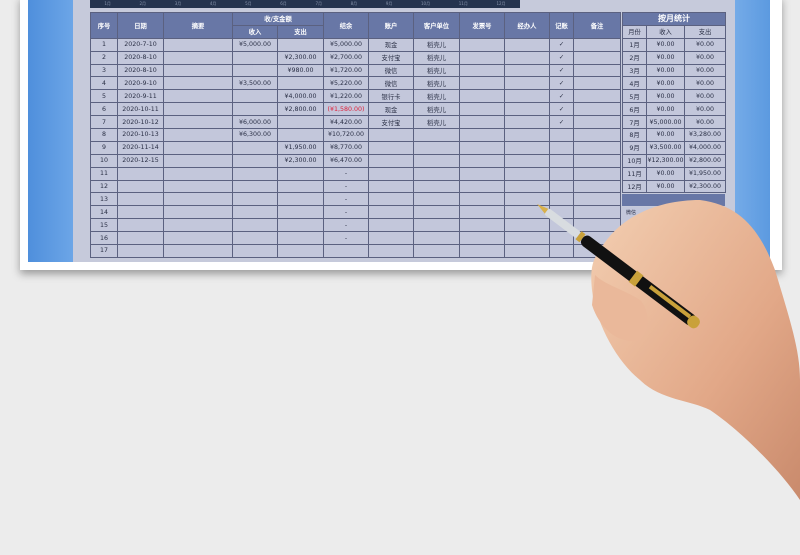 Image resolution: width=800 pixels, height=555 pixels. What do you see at coordinates (391, 83) in the screenshot?
I see `cell-account: 微信` at bounding box center [391, 83].